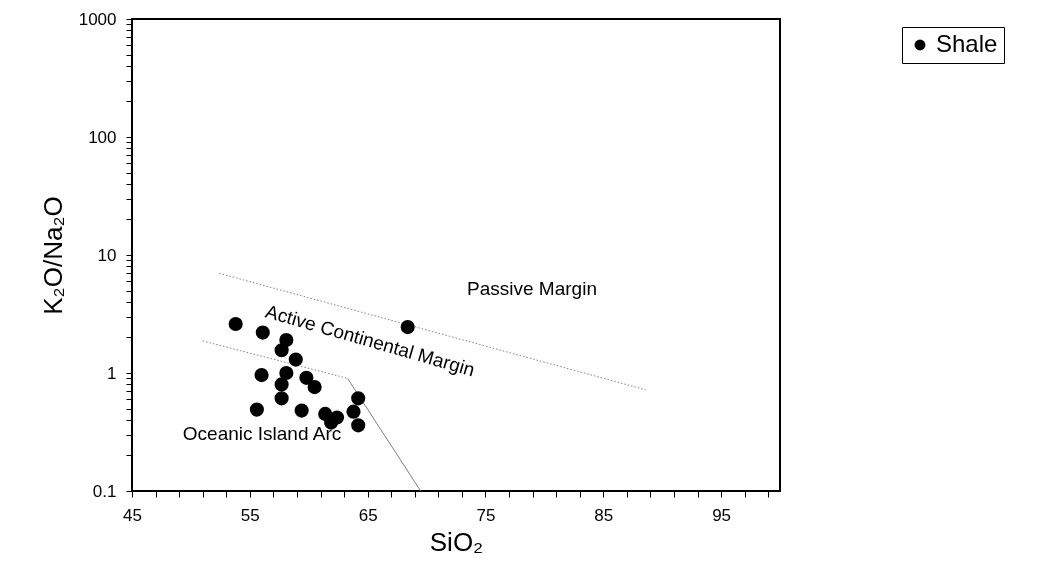 This screenshot has width=1064, height=585. What do you see at coordinates (967, 43) in the screenshot?
I see `legend-label: Shale` at bounding box center [967, 43].